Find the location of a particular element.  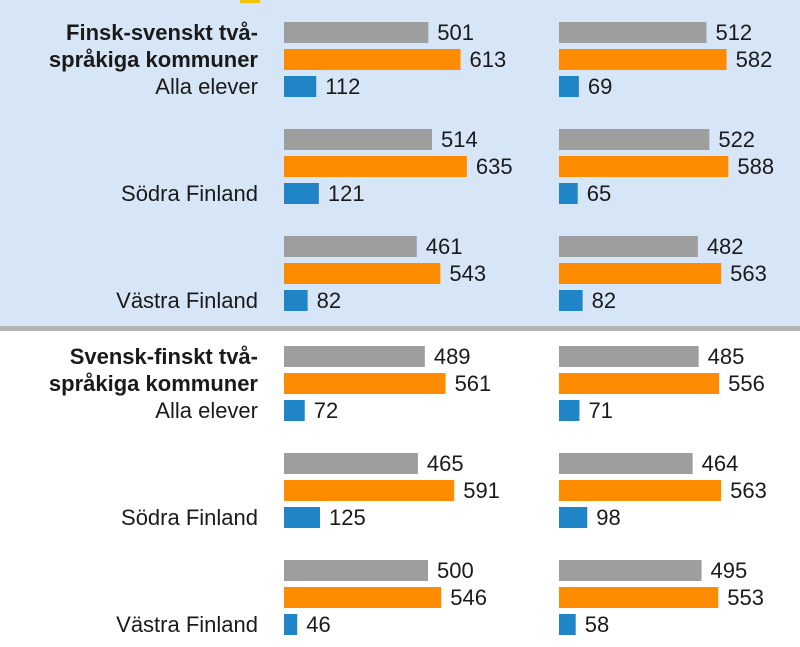

bar-value-label: 495 is located at coordinates (729, 570).